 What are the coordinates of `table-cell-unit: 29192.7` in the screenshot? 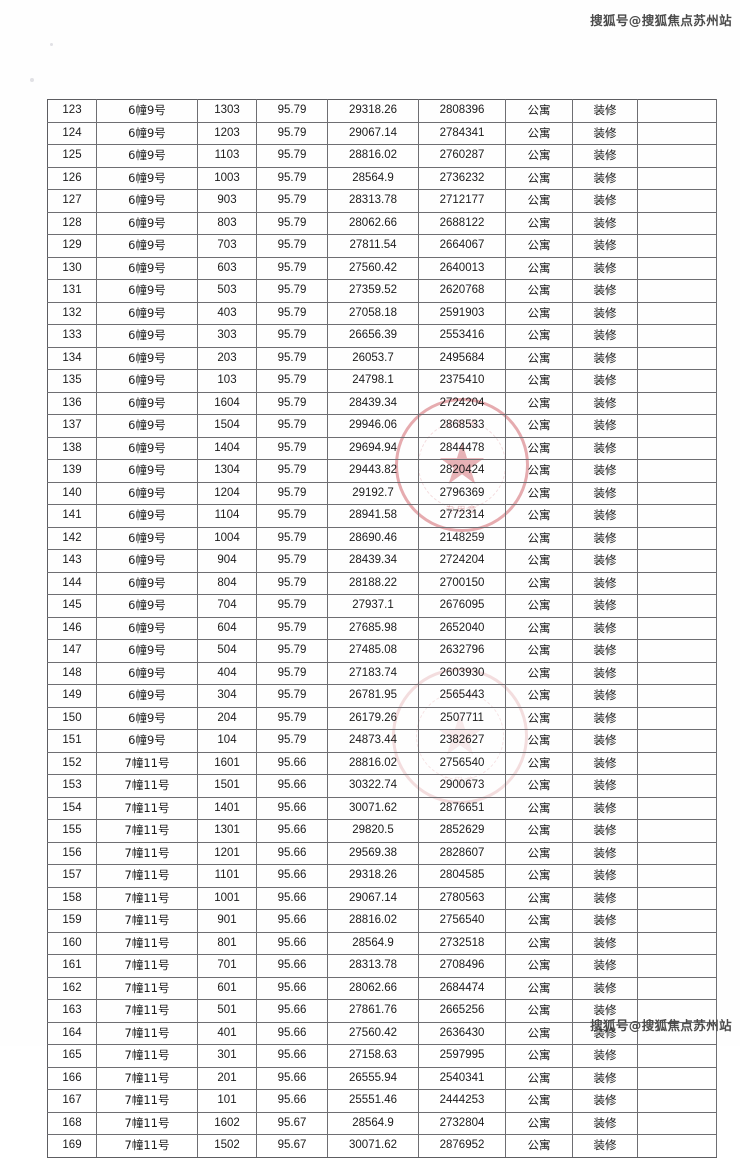 It's located at (373, 493).